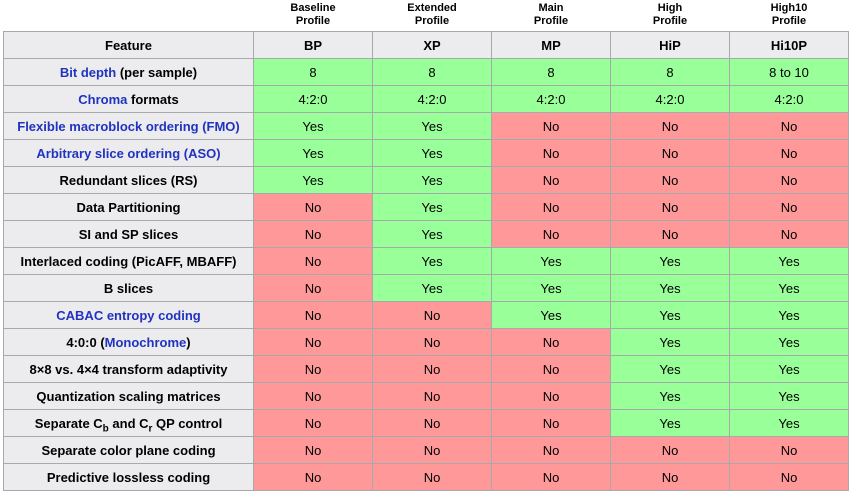 The image size is (851, 493). What do you see at coordinates (105, 429) in the screenshot?
I see `feature-subscript: b` at bounding box center [105, 429].